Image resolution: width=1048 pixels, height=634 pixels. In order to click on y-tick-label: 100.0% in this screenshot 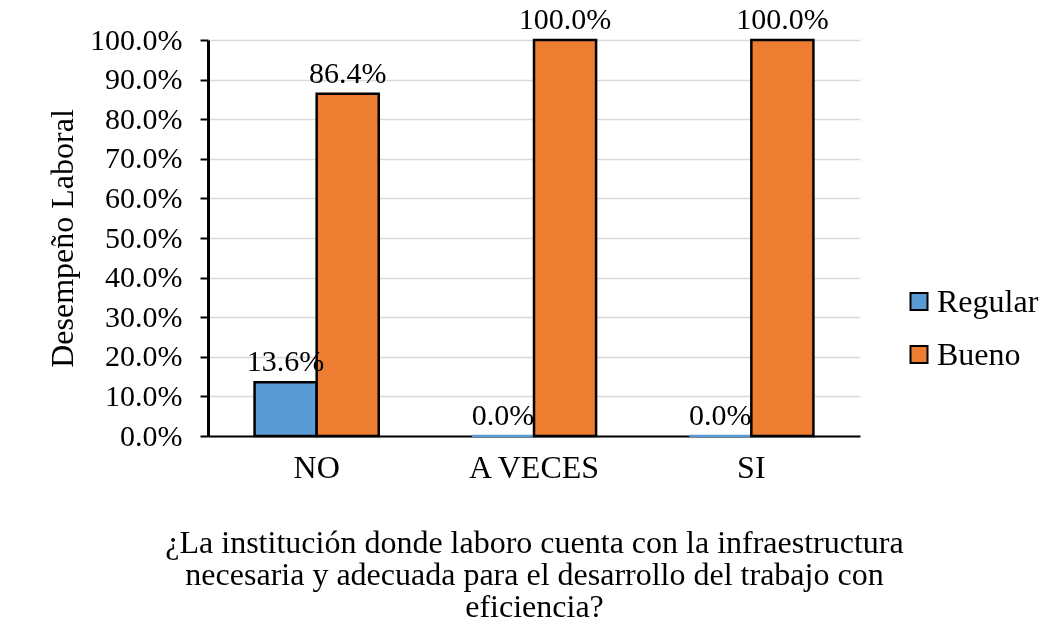, I will do `click(136, 39)`.